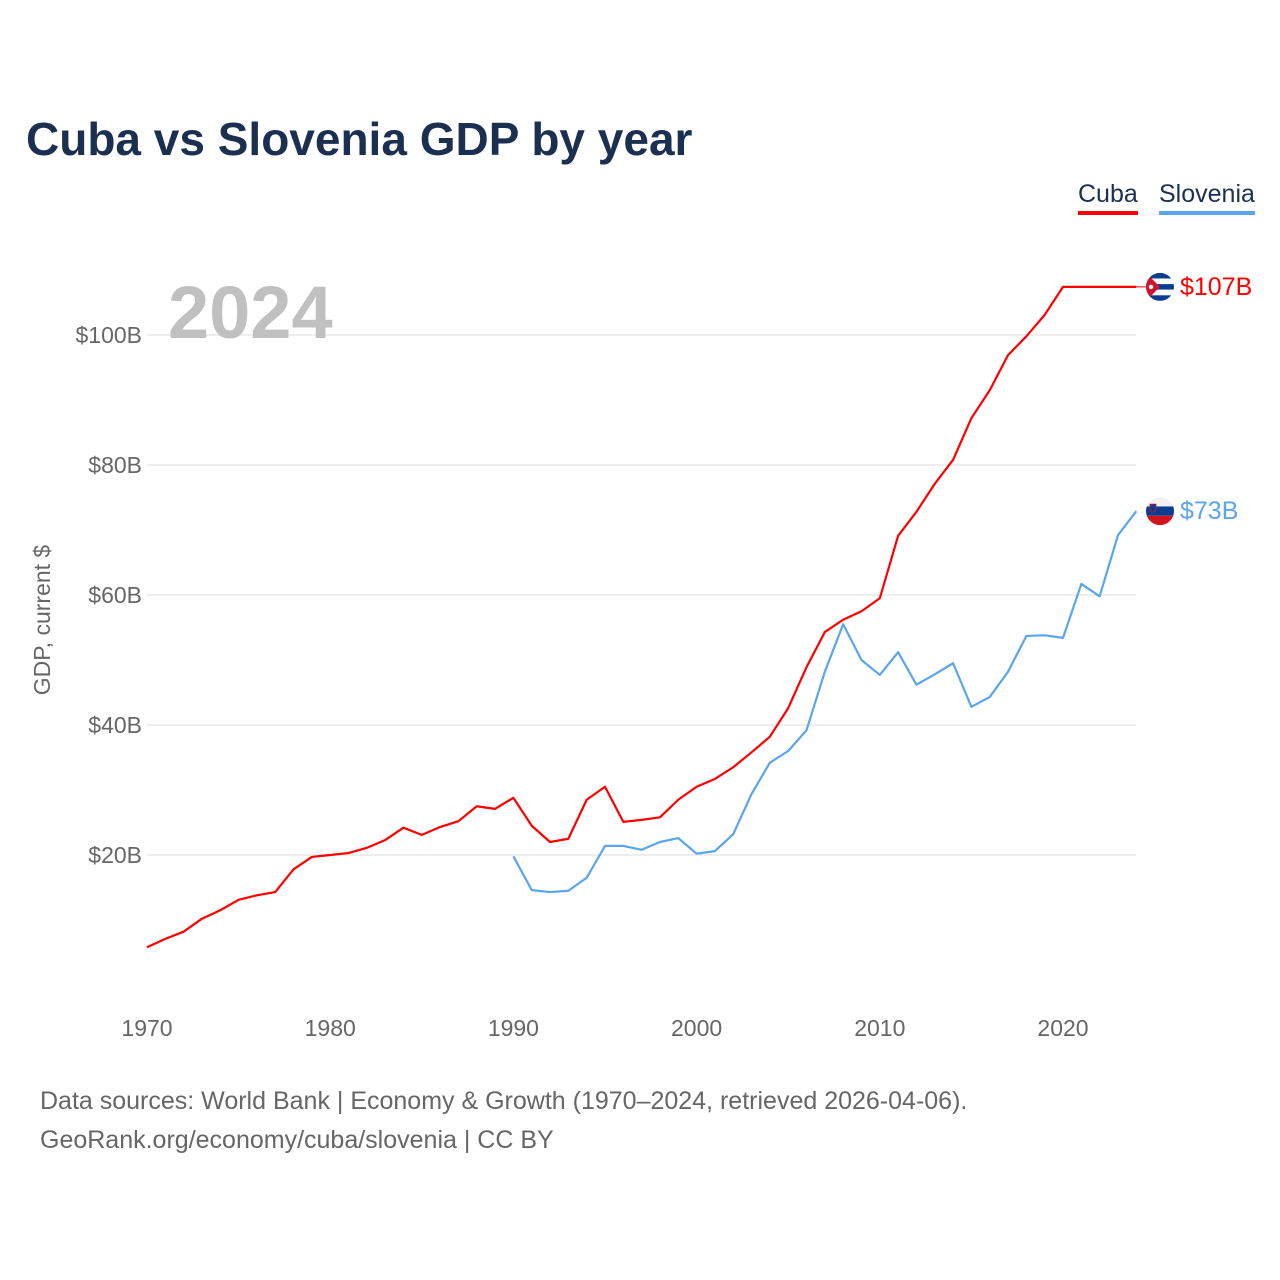 The height and width of the screenshot is (1280, 1280). What do you see at coordinates (115, 595) in the screenshot?
I see `y-tick-label: $60B` at bounding box center [115, 595].